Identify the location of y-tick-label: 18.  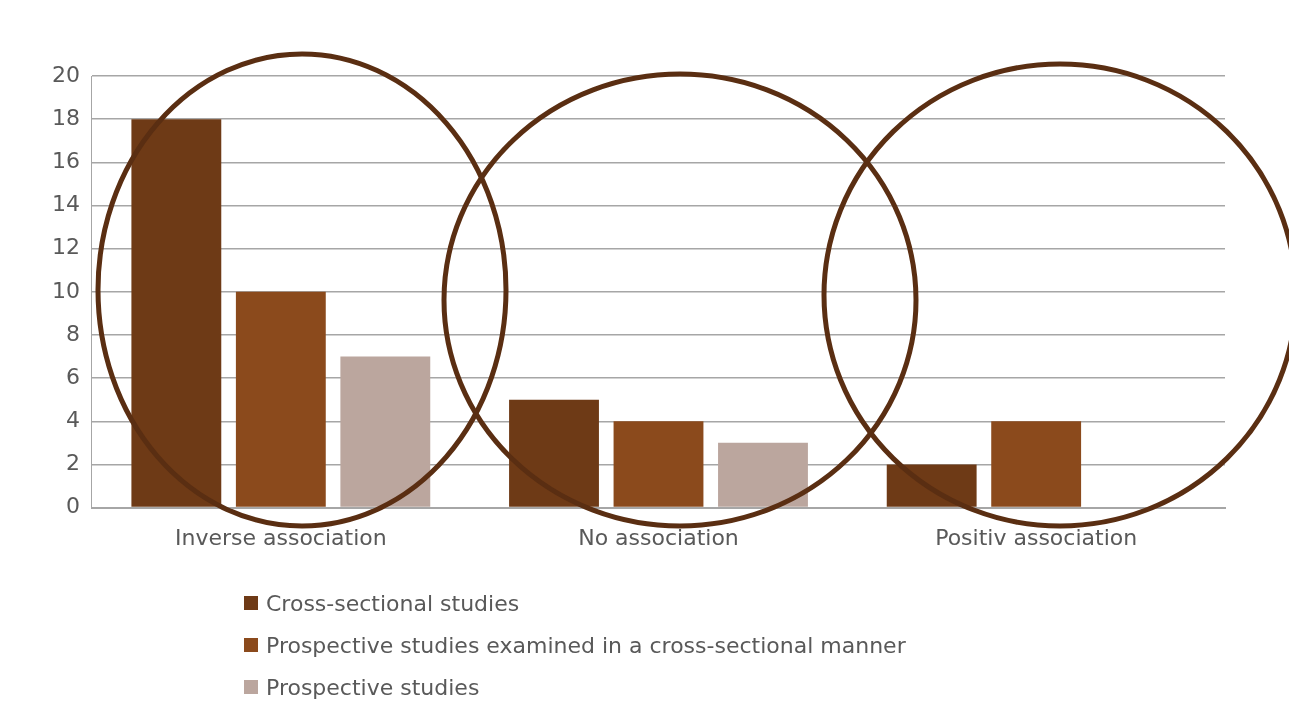
(65, 117).